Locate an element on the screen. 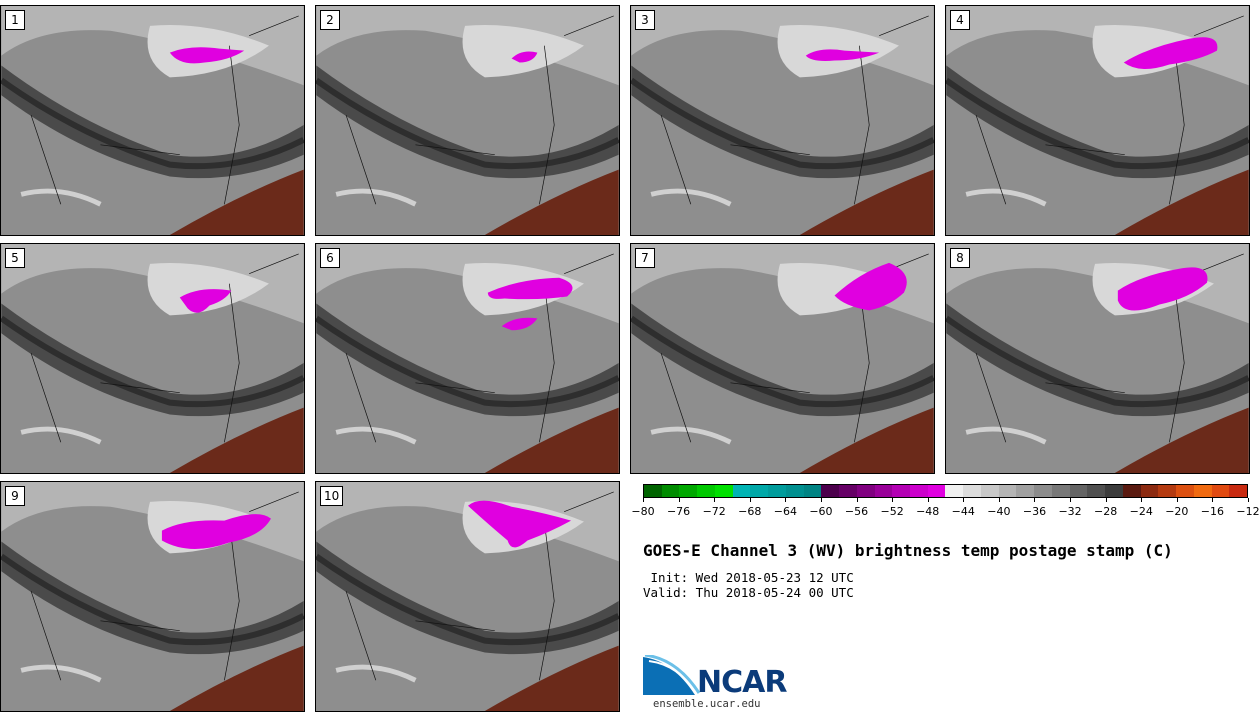 The width and height of the screenshot is (1260, 712). colorbar-tick-label: −44 is located at coordinates (963, 511).